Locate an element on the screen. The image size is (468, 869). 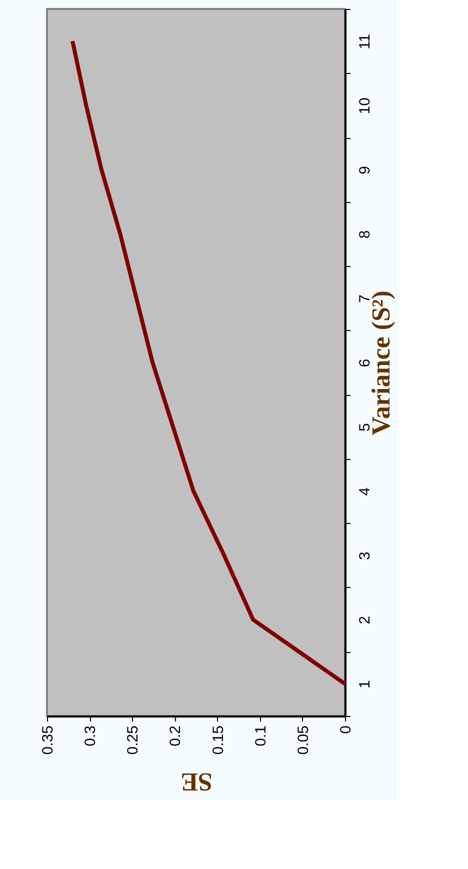
y-tick-label: 1 is located at coordinates (365, 684).